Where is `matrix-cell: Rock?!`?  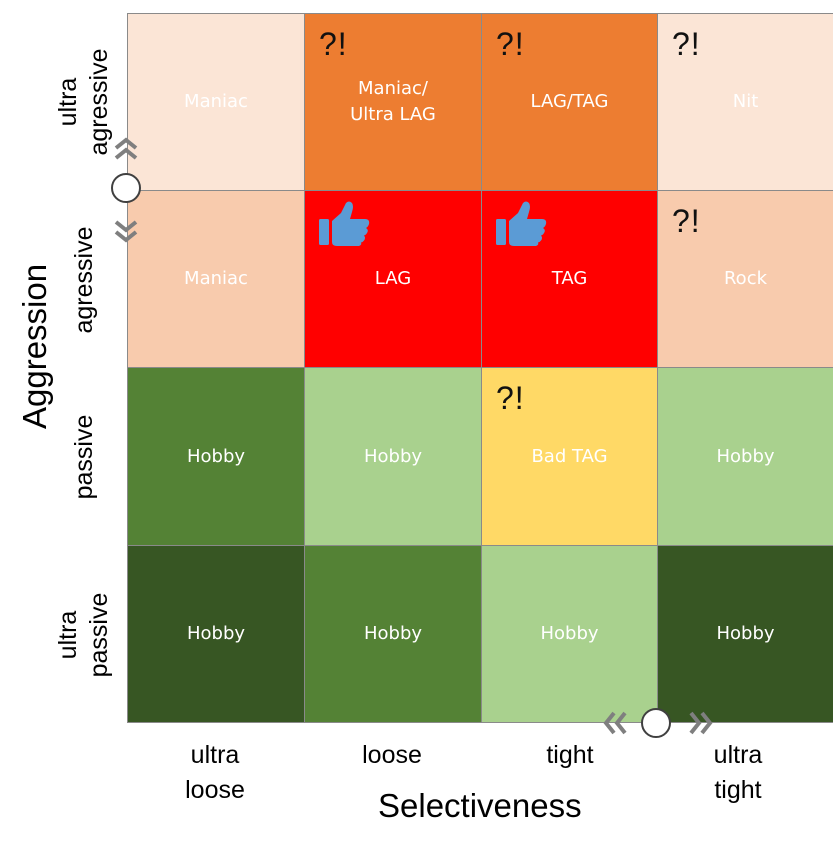
matrix-cell: Rock?! is located at coordinates (745, 279).